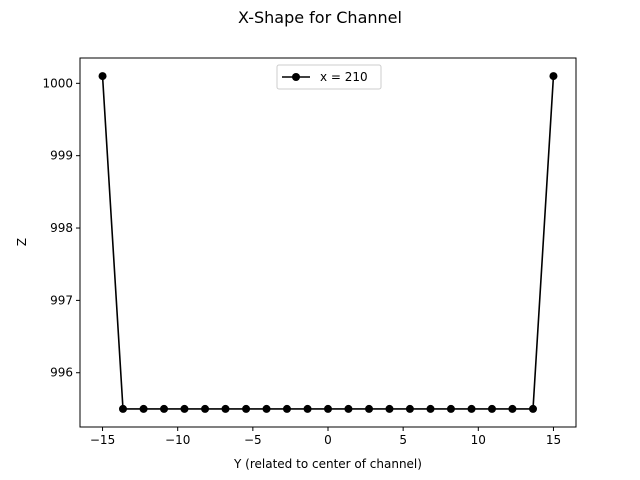  Describe the element at coordinates (253, 440) in the screenshot. I see `x-tick-label: −5` at that location.